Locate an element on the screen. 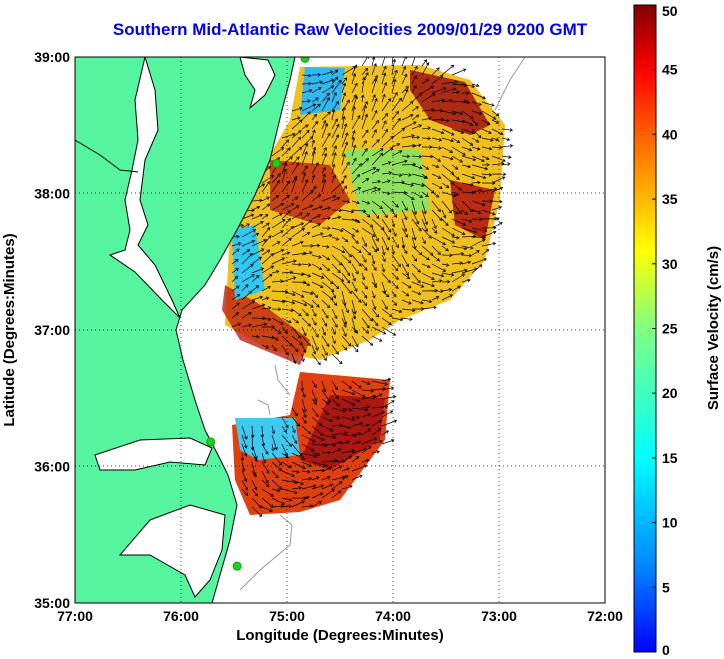  colorbar-label: Surface Velocity (cm/s) is located at coordinates (713, 328).